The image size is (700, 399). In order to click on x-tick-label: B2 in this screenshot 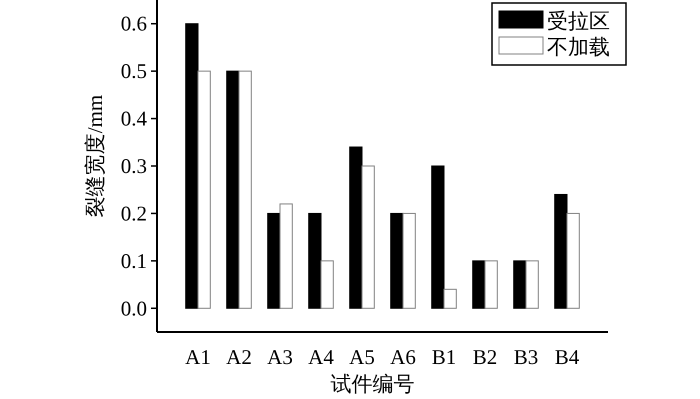, I will do `click(485, 357)`.